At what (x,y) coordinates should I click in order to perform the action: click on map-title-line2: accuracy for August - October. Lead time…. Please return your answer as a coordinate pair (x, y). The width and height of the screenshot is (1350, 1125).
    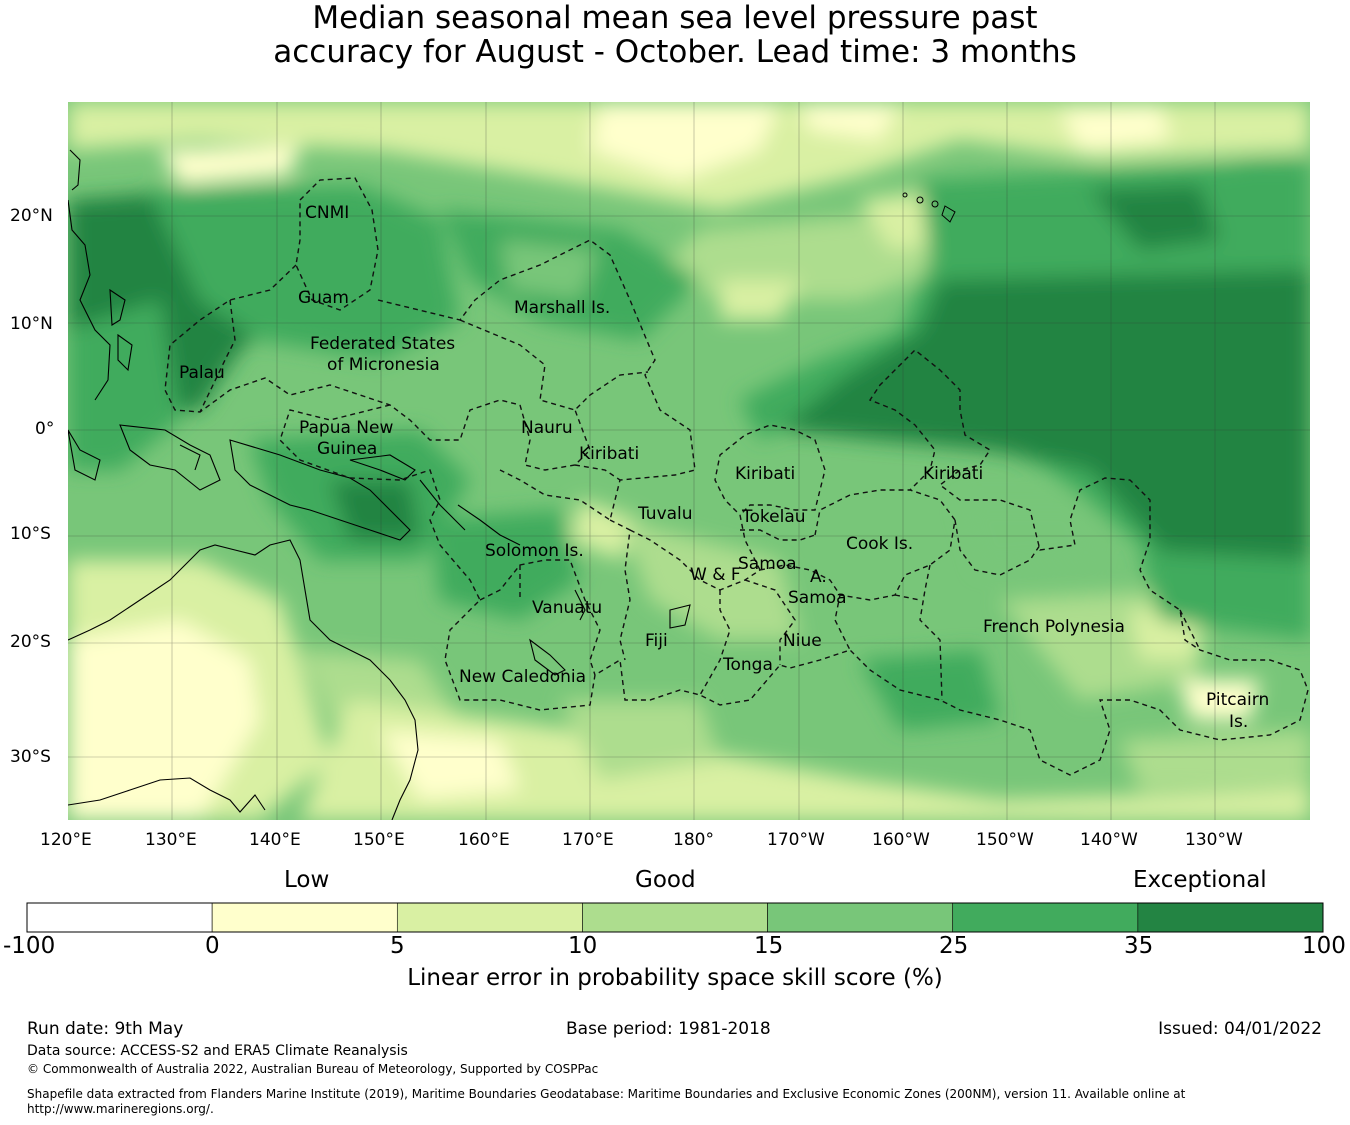
    Looking at the image, I should click on (675, 52).